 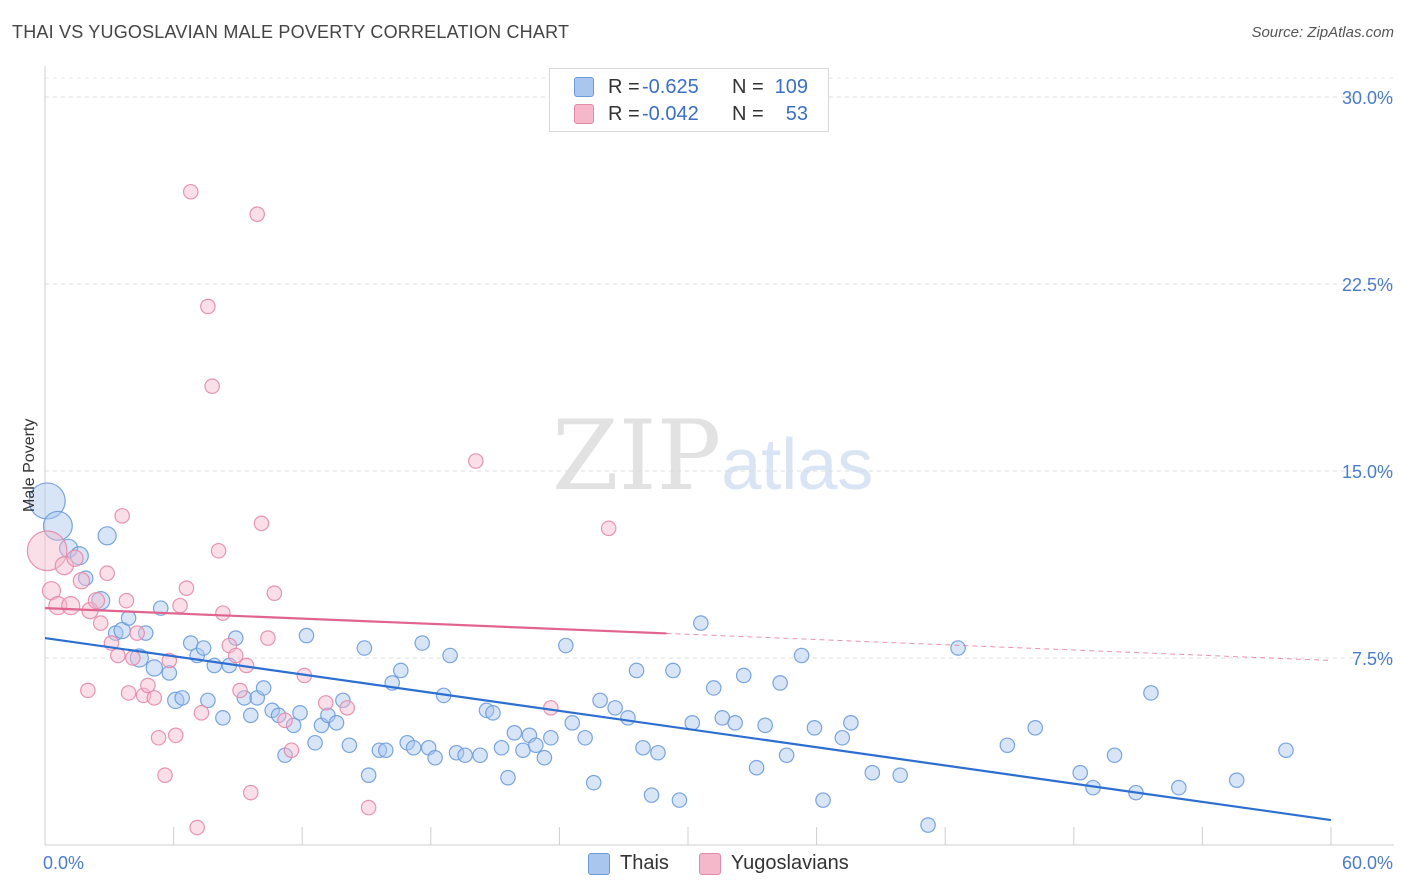 I want to click on yugoslavians-trend-line, so click(x=355, y=621).